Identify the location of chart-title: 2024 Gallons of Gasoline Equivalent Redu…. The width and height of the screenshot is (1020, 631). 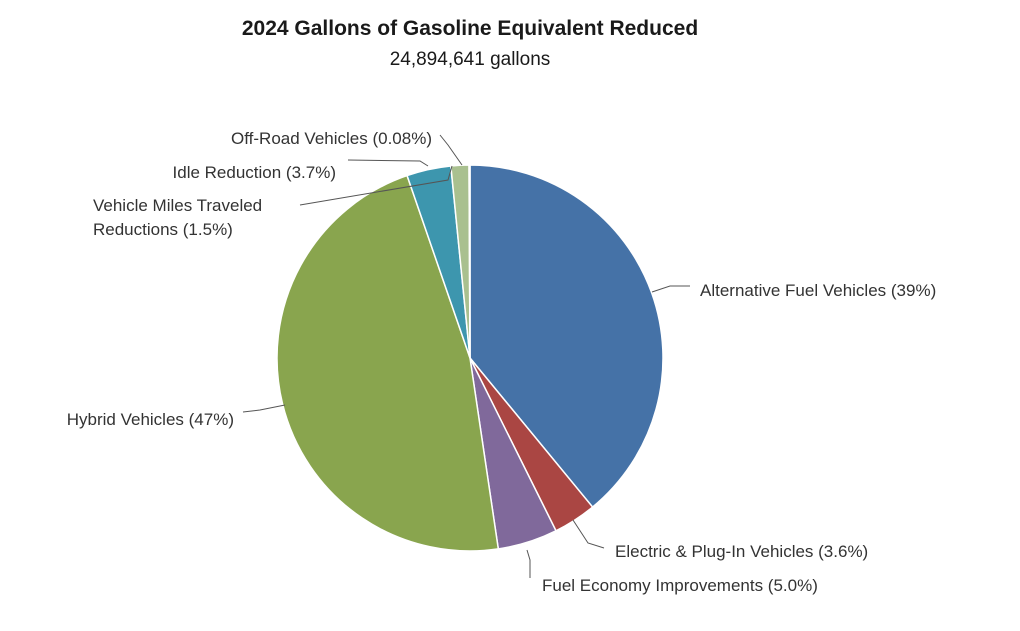
(470, 28).